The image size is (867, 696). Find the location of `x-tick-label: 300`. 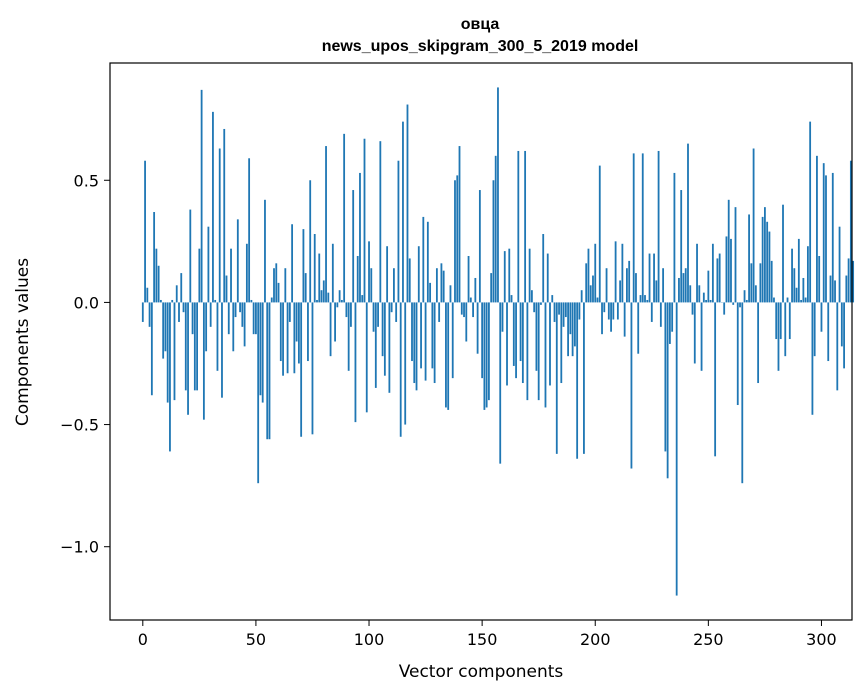

x-tick-label: 300 is located at coordinates (821, 639).